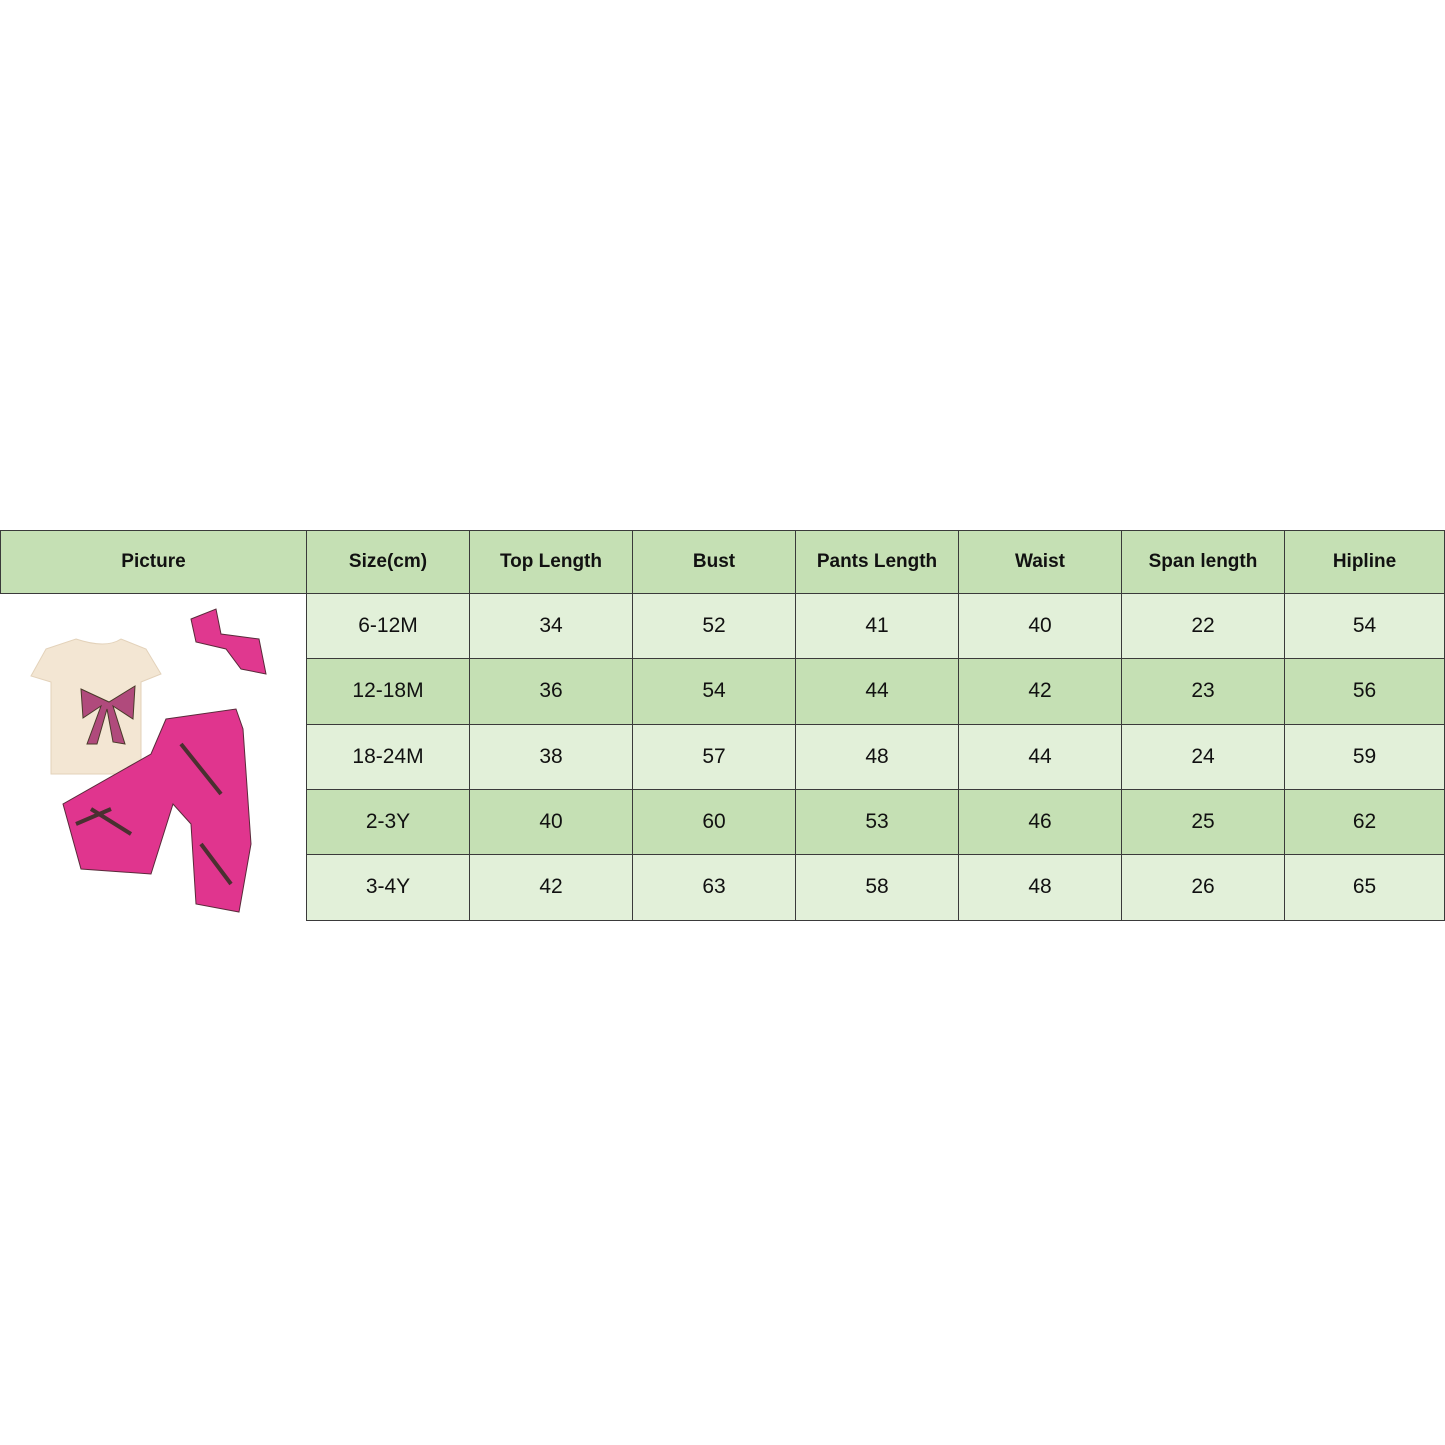 The image size is (1445, 1445). I want to click on cell-hipline: 65, so click(1364, 887).